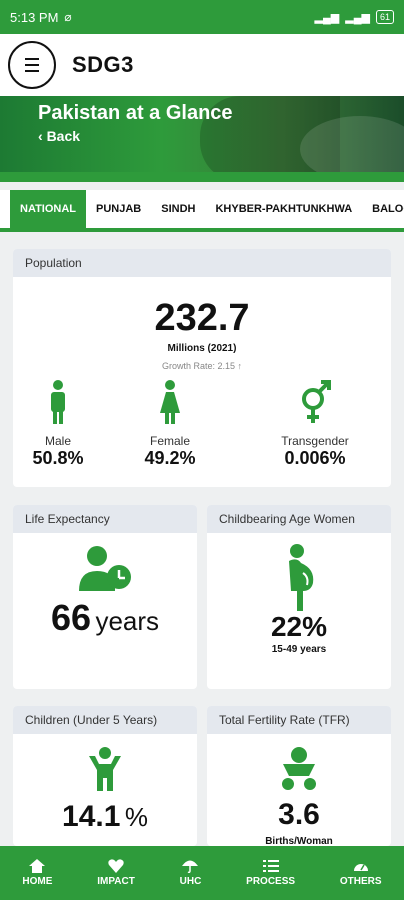 Image resolution: width=404 pixels, height=900 pixels. Describe the element at coordinates (136, 817) in the screenshot. I see `children-unit: %` at that location.